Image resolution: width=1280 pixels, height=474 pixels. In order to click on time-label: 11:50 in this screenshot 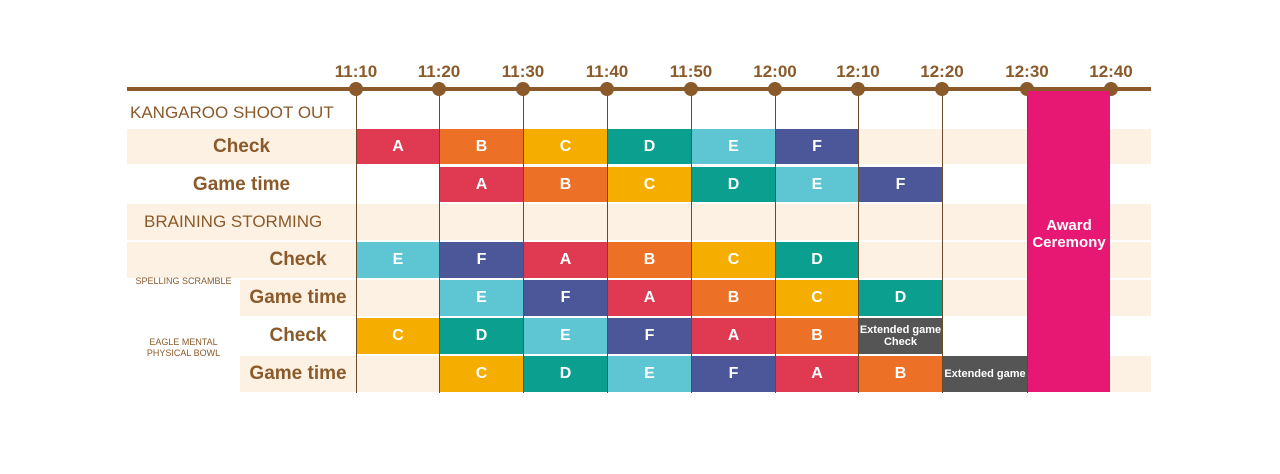, I will do `click(691, 71)`.